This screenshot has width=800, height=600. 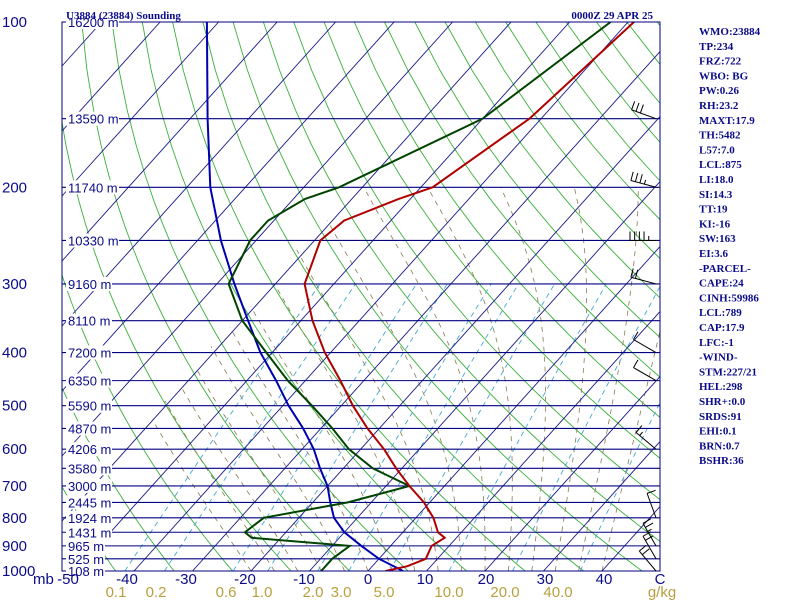 I want to click on pressure-unit-label: mb, so click(x=43, y=579).